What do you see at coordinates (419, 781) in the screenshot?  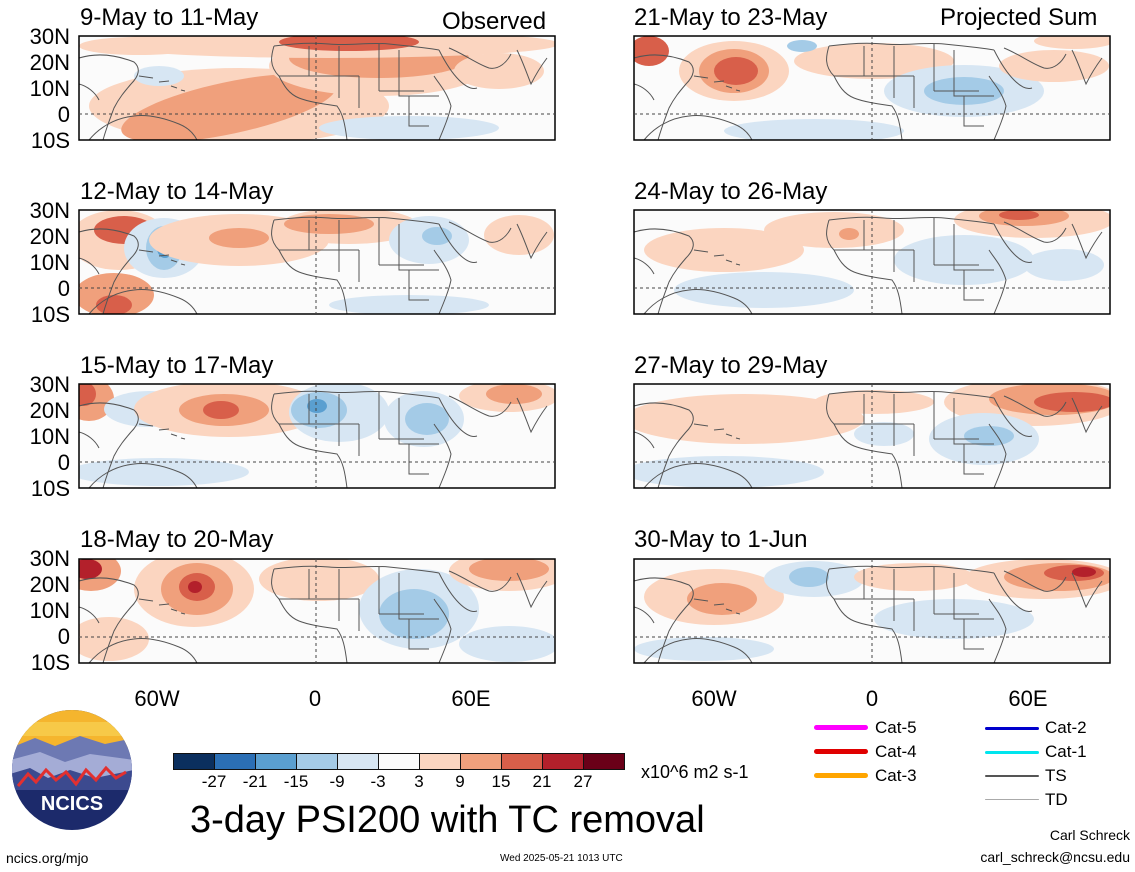 I see `colorbar-tick: 3` at bounding box center [419, 781].